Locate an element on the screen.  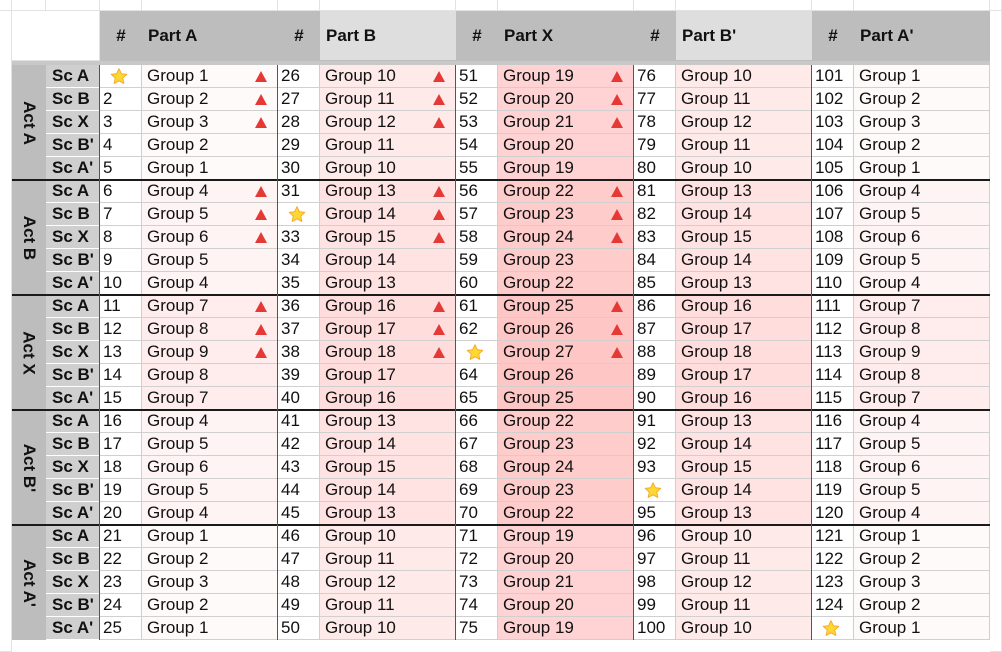
cell-number: 88 is located at coordinates (655, 352).